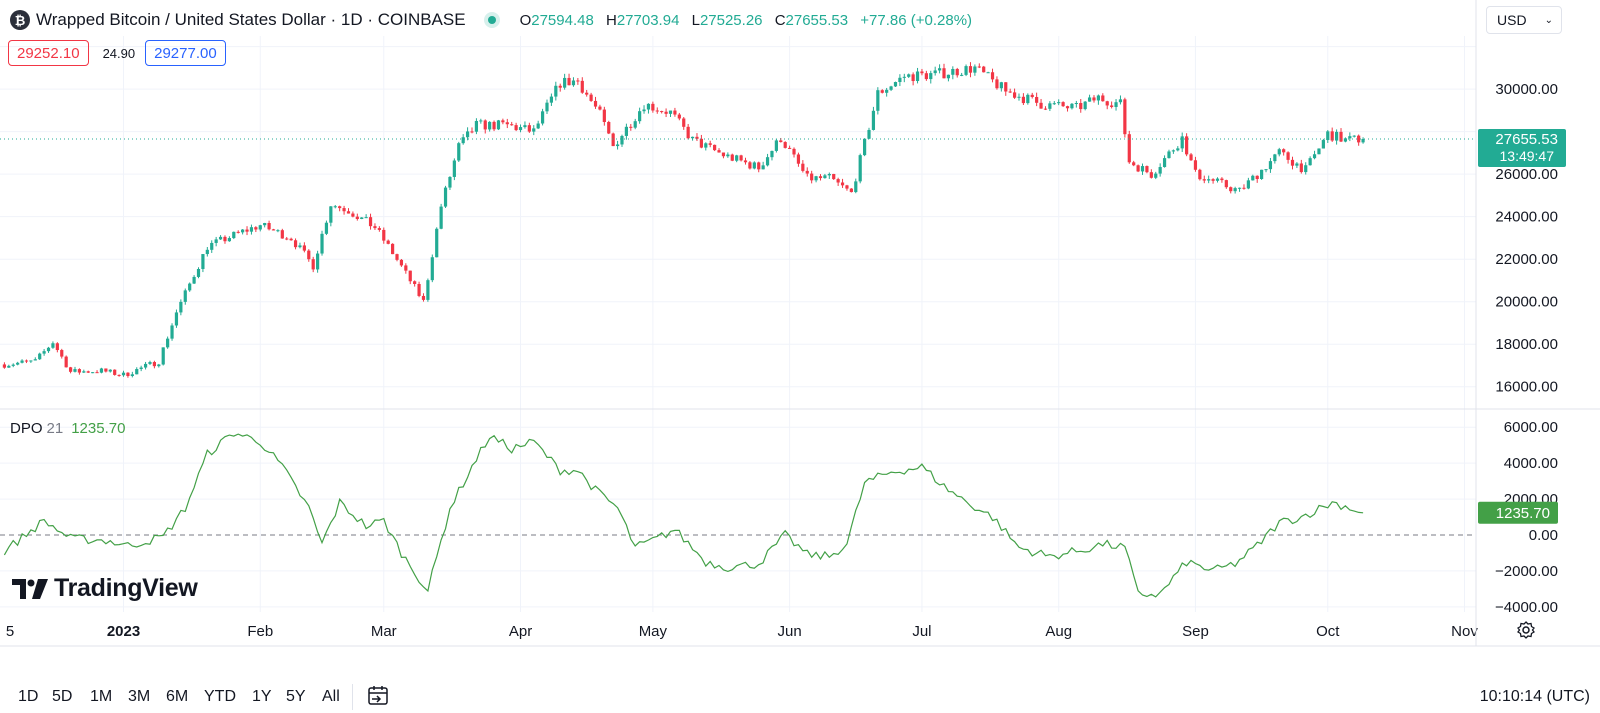  Describe the element at coordinates (1523, 513) in the screenshot. I see `dpo-value-label: 1235.70` at that location.